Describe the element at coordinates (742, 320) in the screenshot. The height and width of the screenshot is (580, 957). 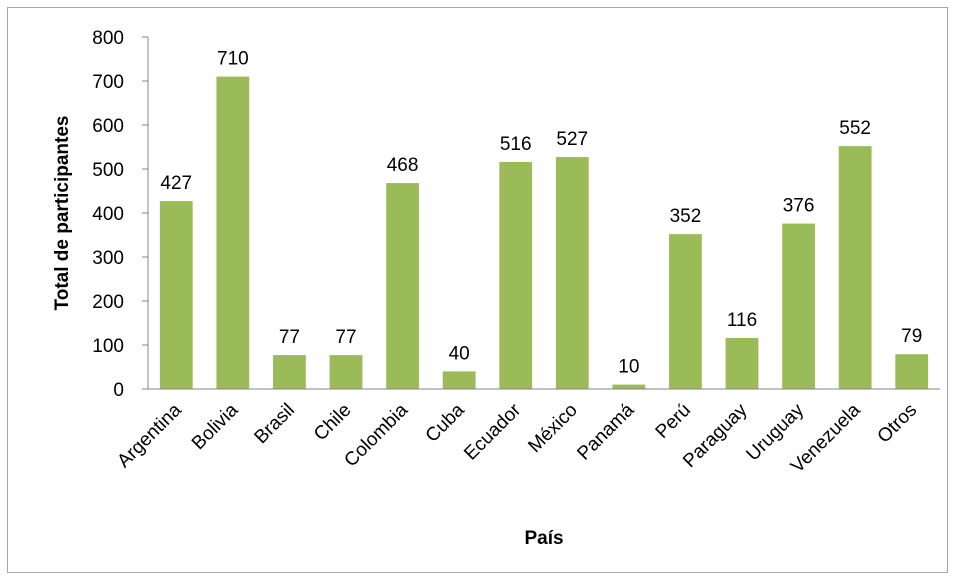
I see `data-label: 116` at that location.